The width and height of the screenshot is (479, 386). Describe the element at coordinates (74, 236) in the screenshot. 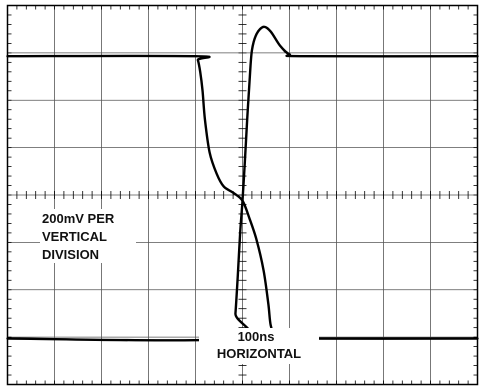

I see `vertical-scale-line-2: VERTICAL` at that location.